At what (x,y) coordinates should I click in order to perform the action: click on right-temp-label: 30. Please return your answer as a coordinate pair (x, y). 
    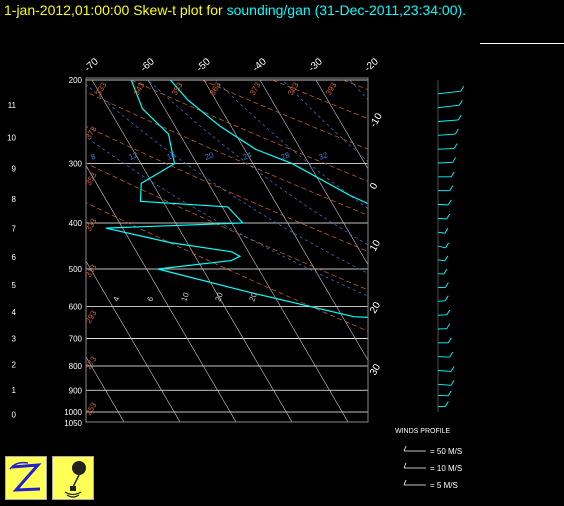
    Looking at the image, I should click on (375, 370).